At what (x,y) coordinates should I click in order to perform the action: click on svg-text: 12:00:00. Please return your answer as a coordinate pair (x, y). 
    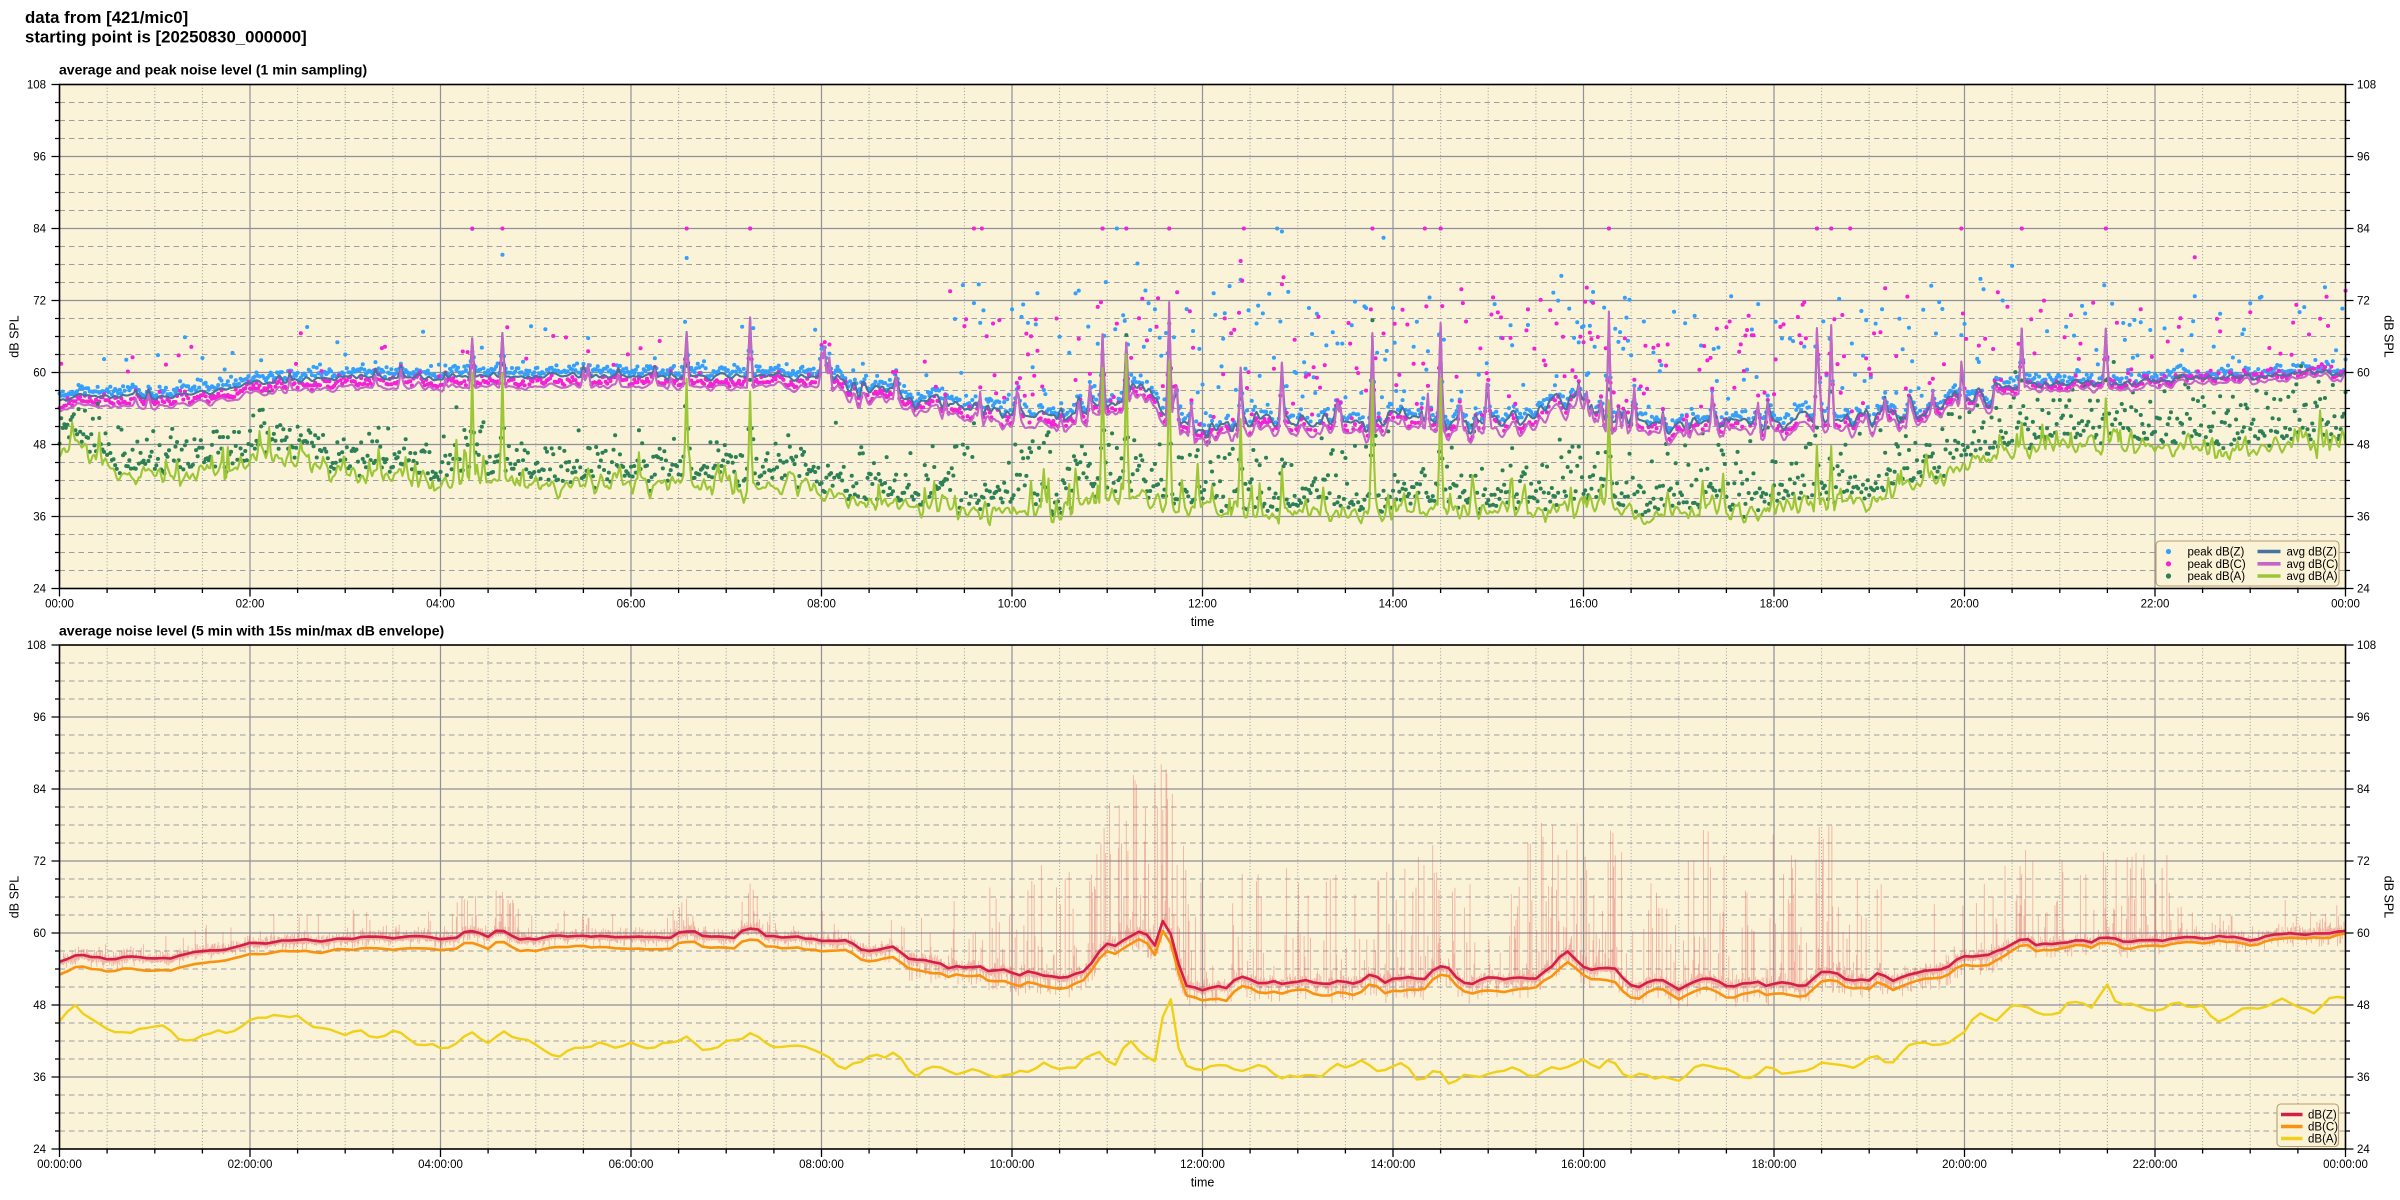
    Looking at the image, I should click on (1202, 1165).